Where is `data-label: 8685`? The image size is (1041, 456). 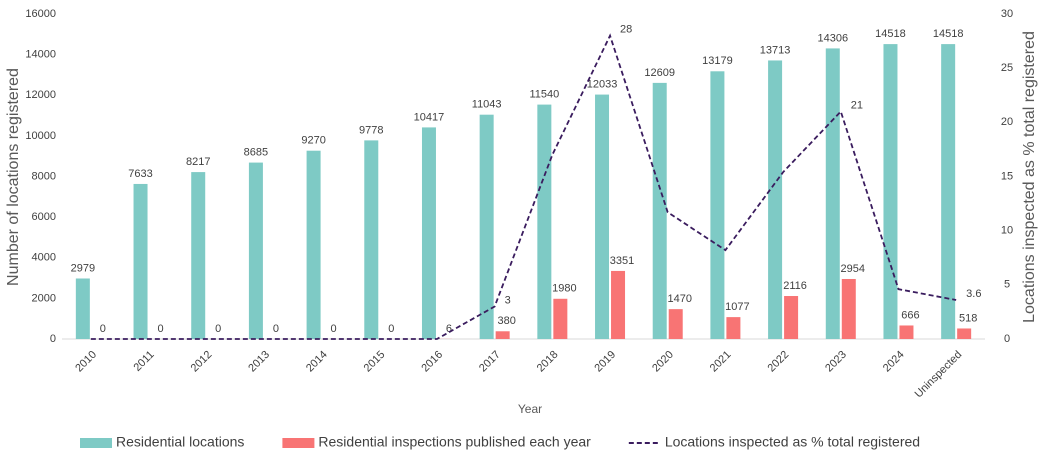 data-label: 8685 is located at coordinates (256, 152).